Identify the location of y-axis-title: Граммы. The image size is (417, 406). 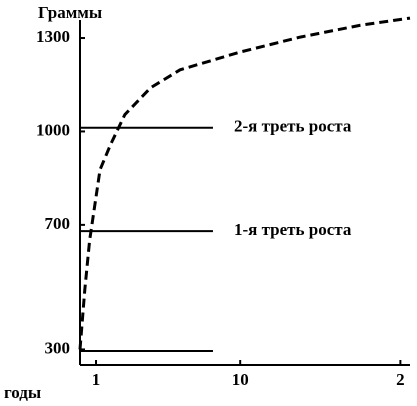
(70, 12).